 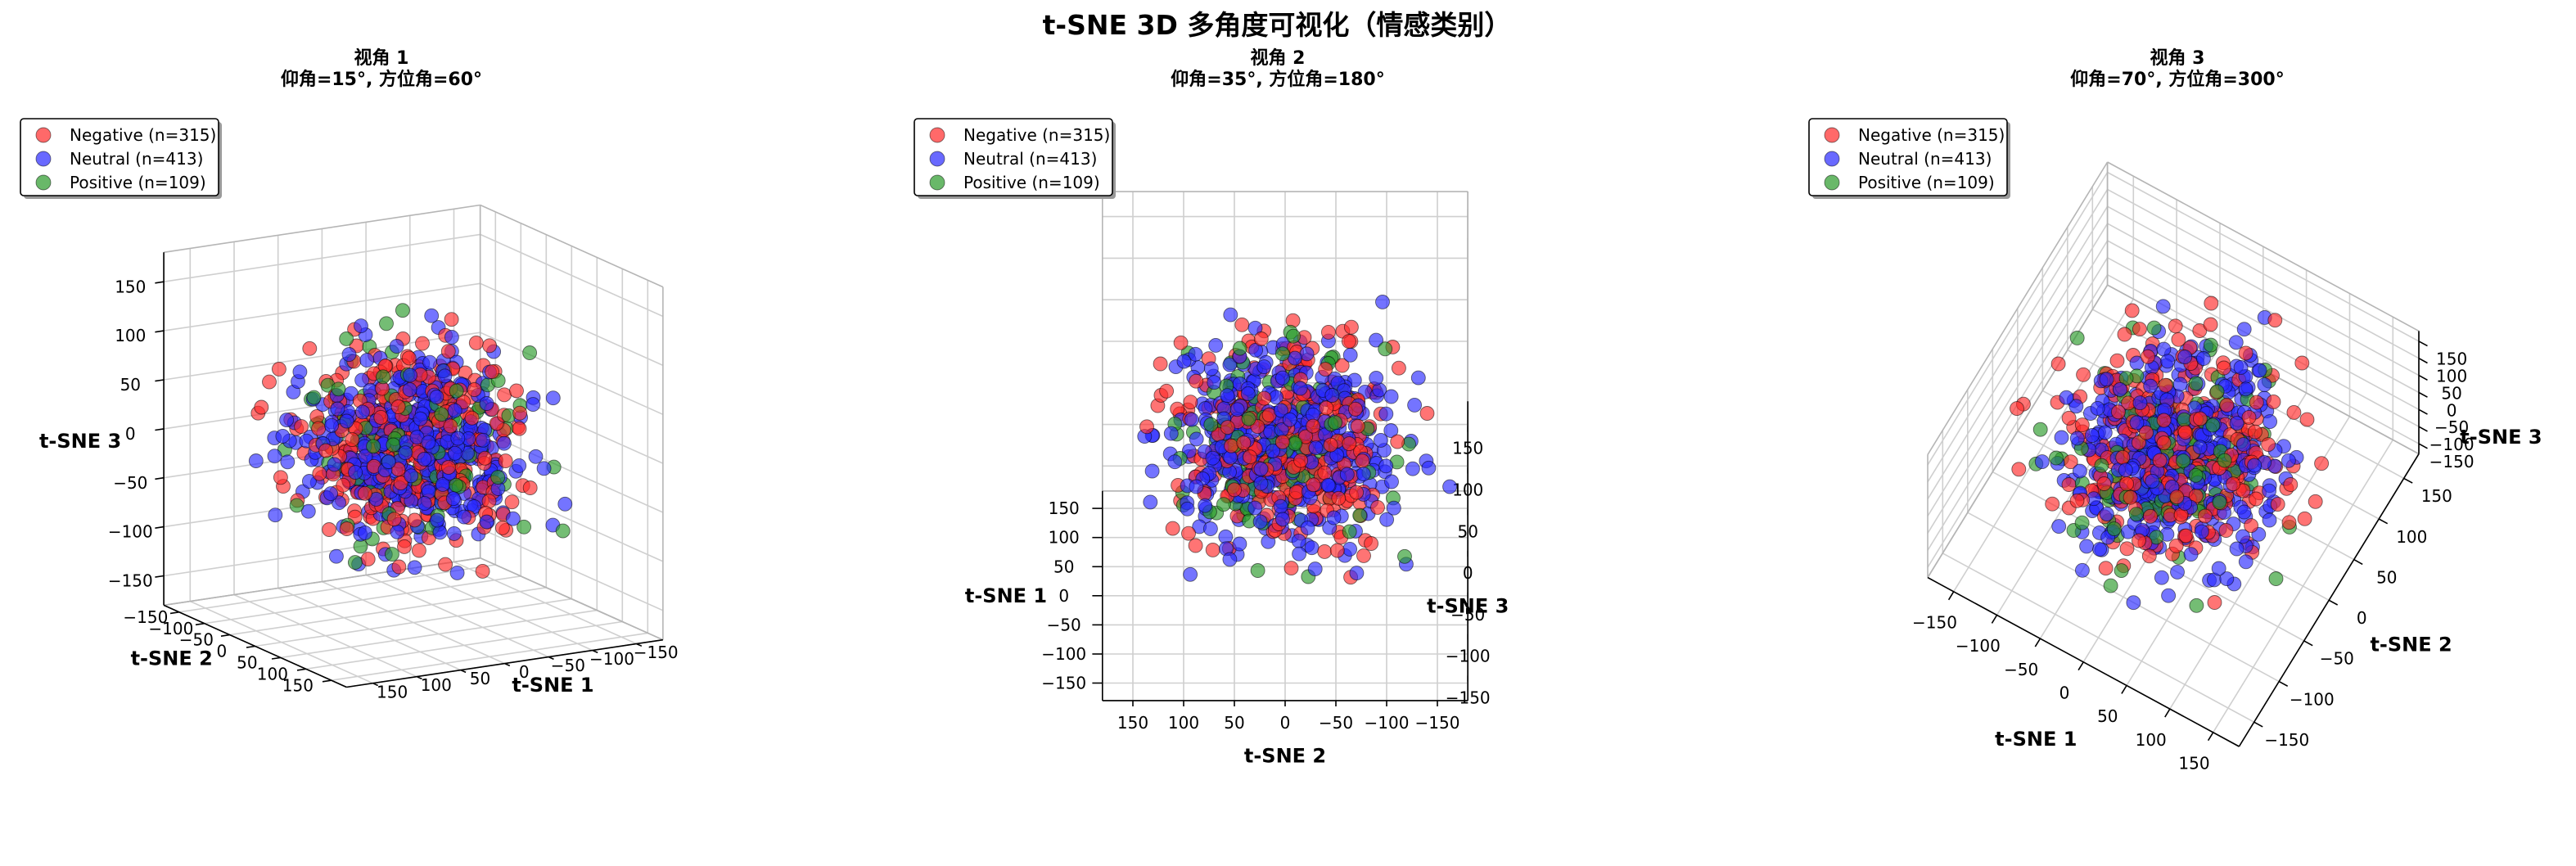 What do you see at coordinates (1437, 723) in the screenshot?
I see `y-tick-label: −150` at bounding box center [1437, 723].